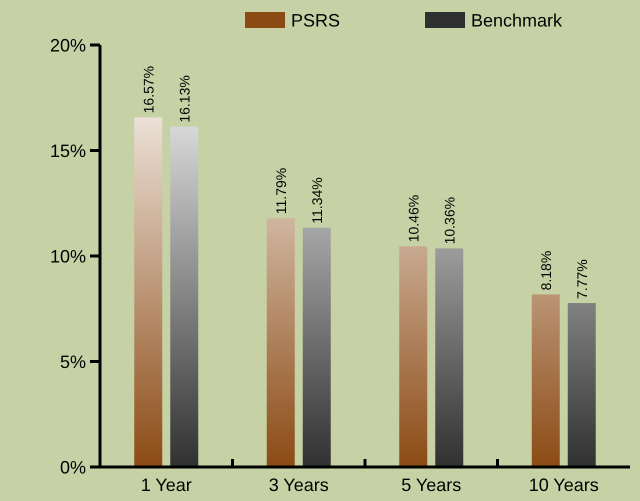 The width and height of the screenshot is (640, 501). What do you see at coordinates (316, 200) in the screenshot?
I see `data-label: 11.34%` at bounding box center [316, 200].